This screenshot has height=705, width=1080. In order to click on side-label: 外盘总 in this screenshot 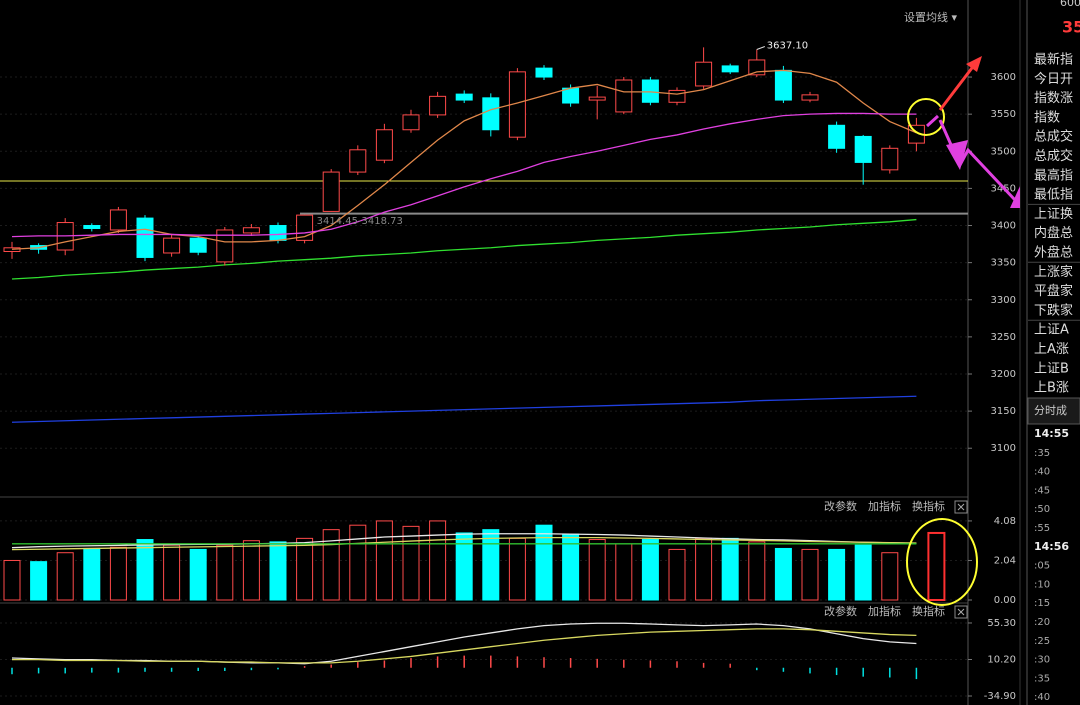, I will do `click(1053, 253)`.